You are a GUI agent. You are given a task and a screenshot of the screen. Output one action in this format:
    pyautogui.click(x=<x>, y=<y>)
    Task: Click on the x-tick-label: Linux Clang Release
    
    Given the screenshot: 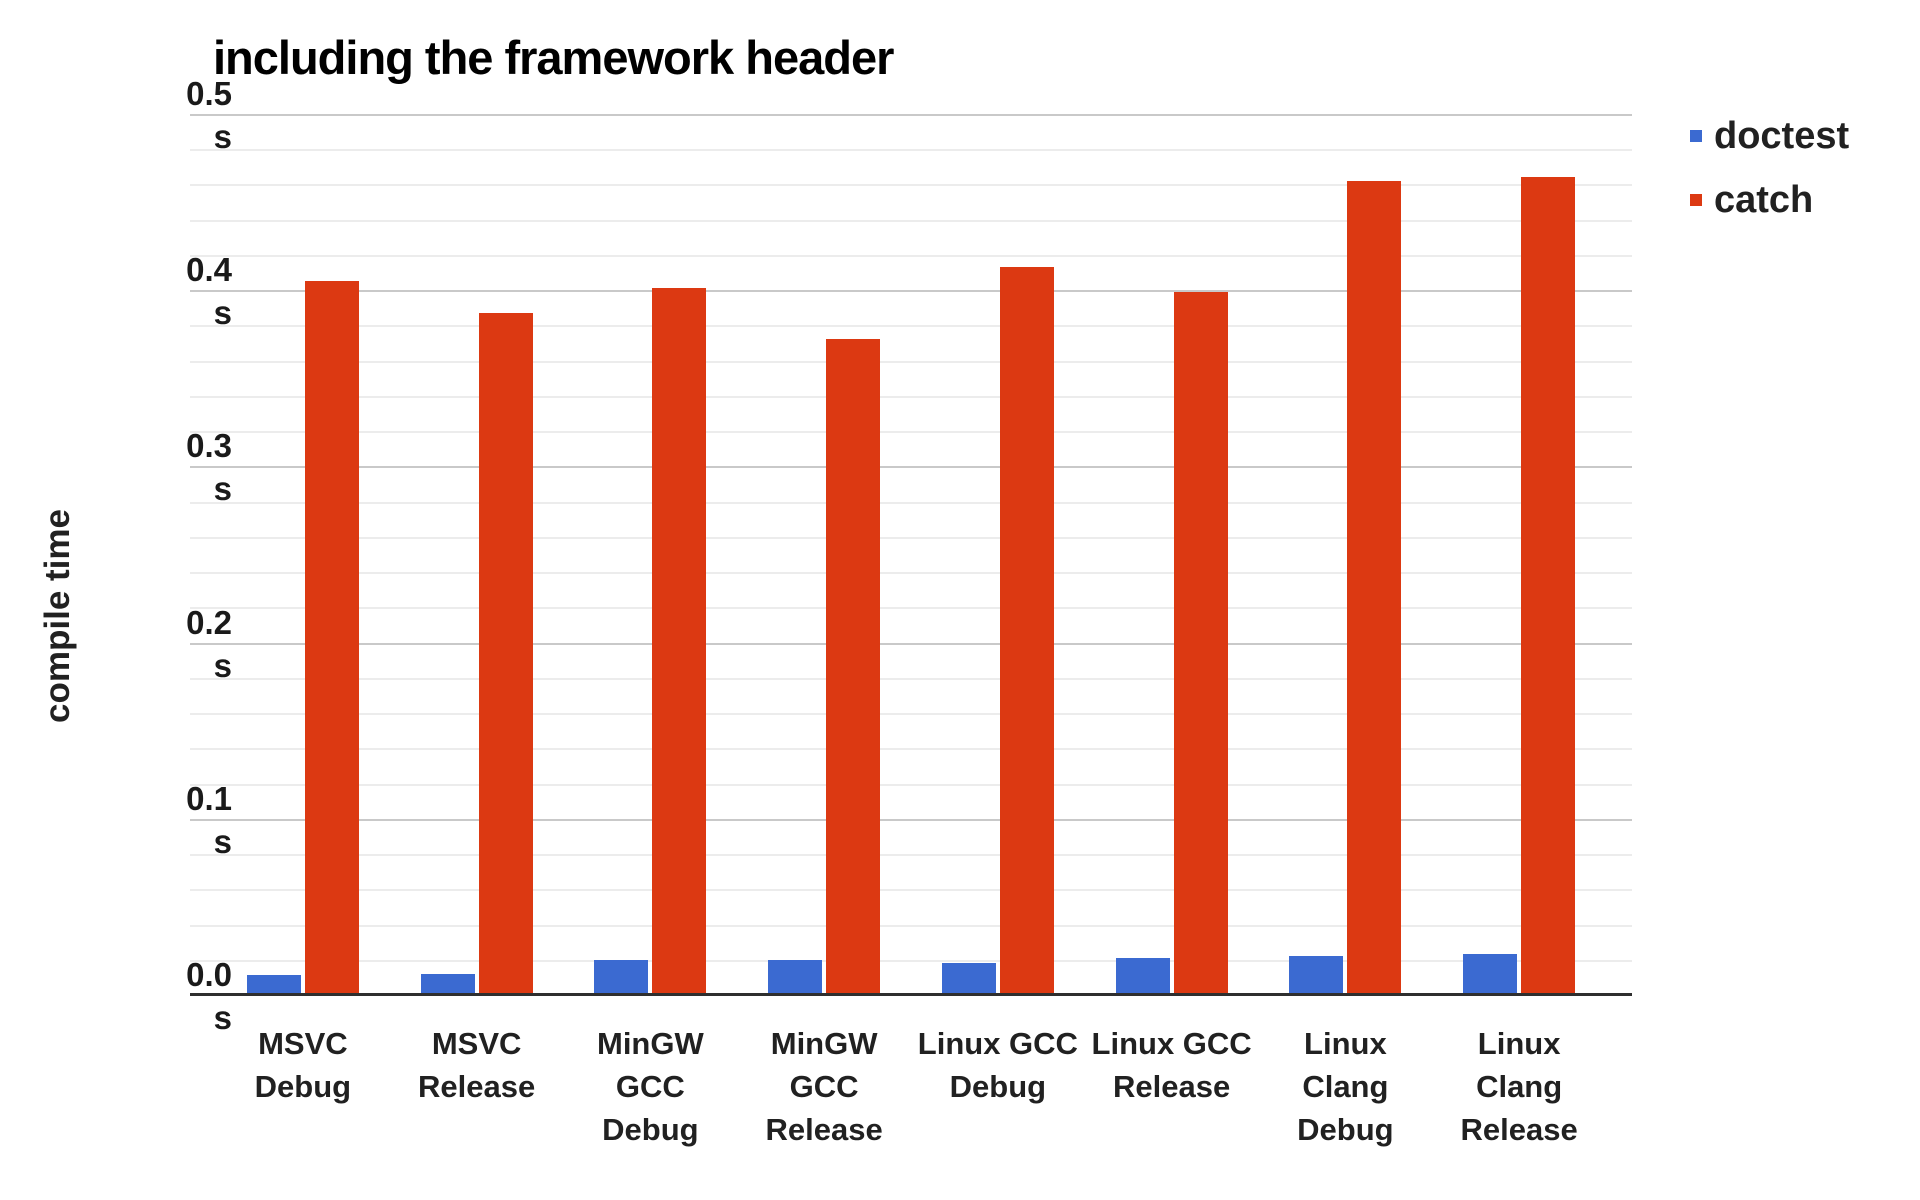 What is the action you would take?
    pyautogui.click(x=1519, y=1086)
    